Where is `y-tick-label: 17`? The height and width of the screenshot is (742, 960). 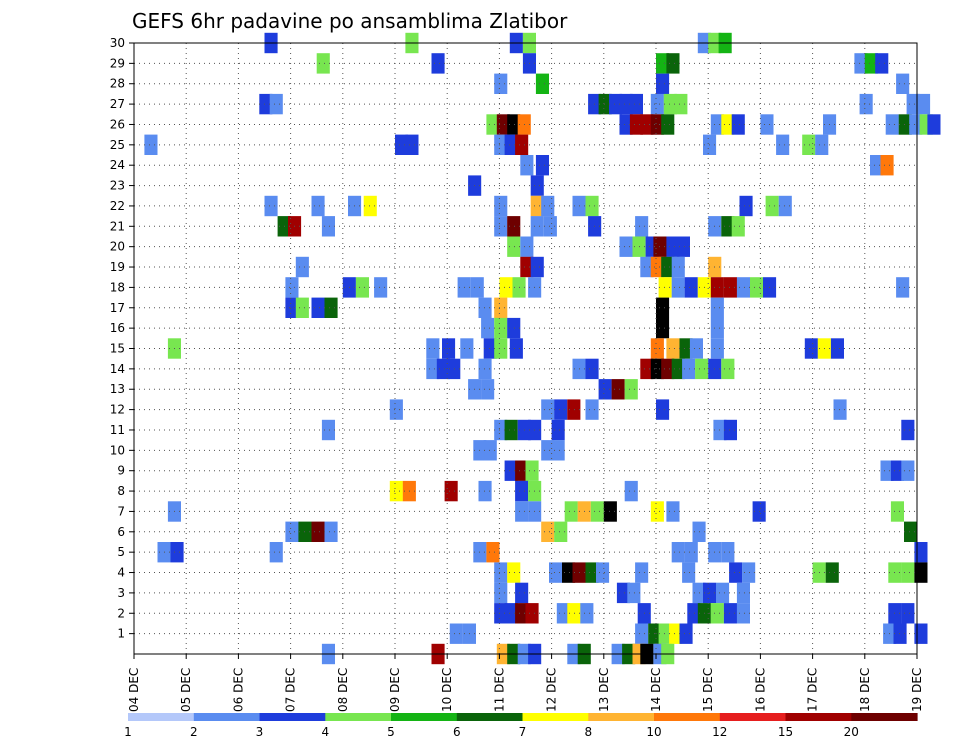
y-tick-label: 17 is located at coordinates (117, 308).